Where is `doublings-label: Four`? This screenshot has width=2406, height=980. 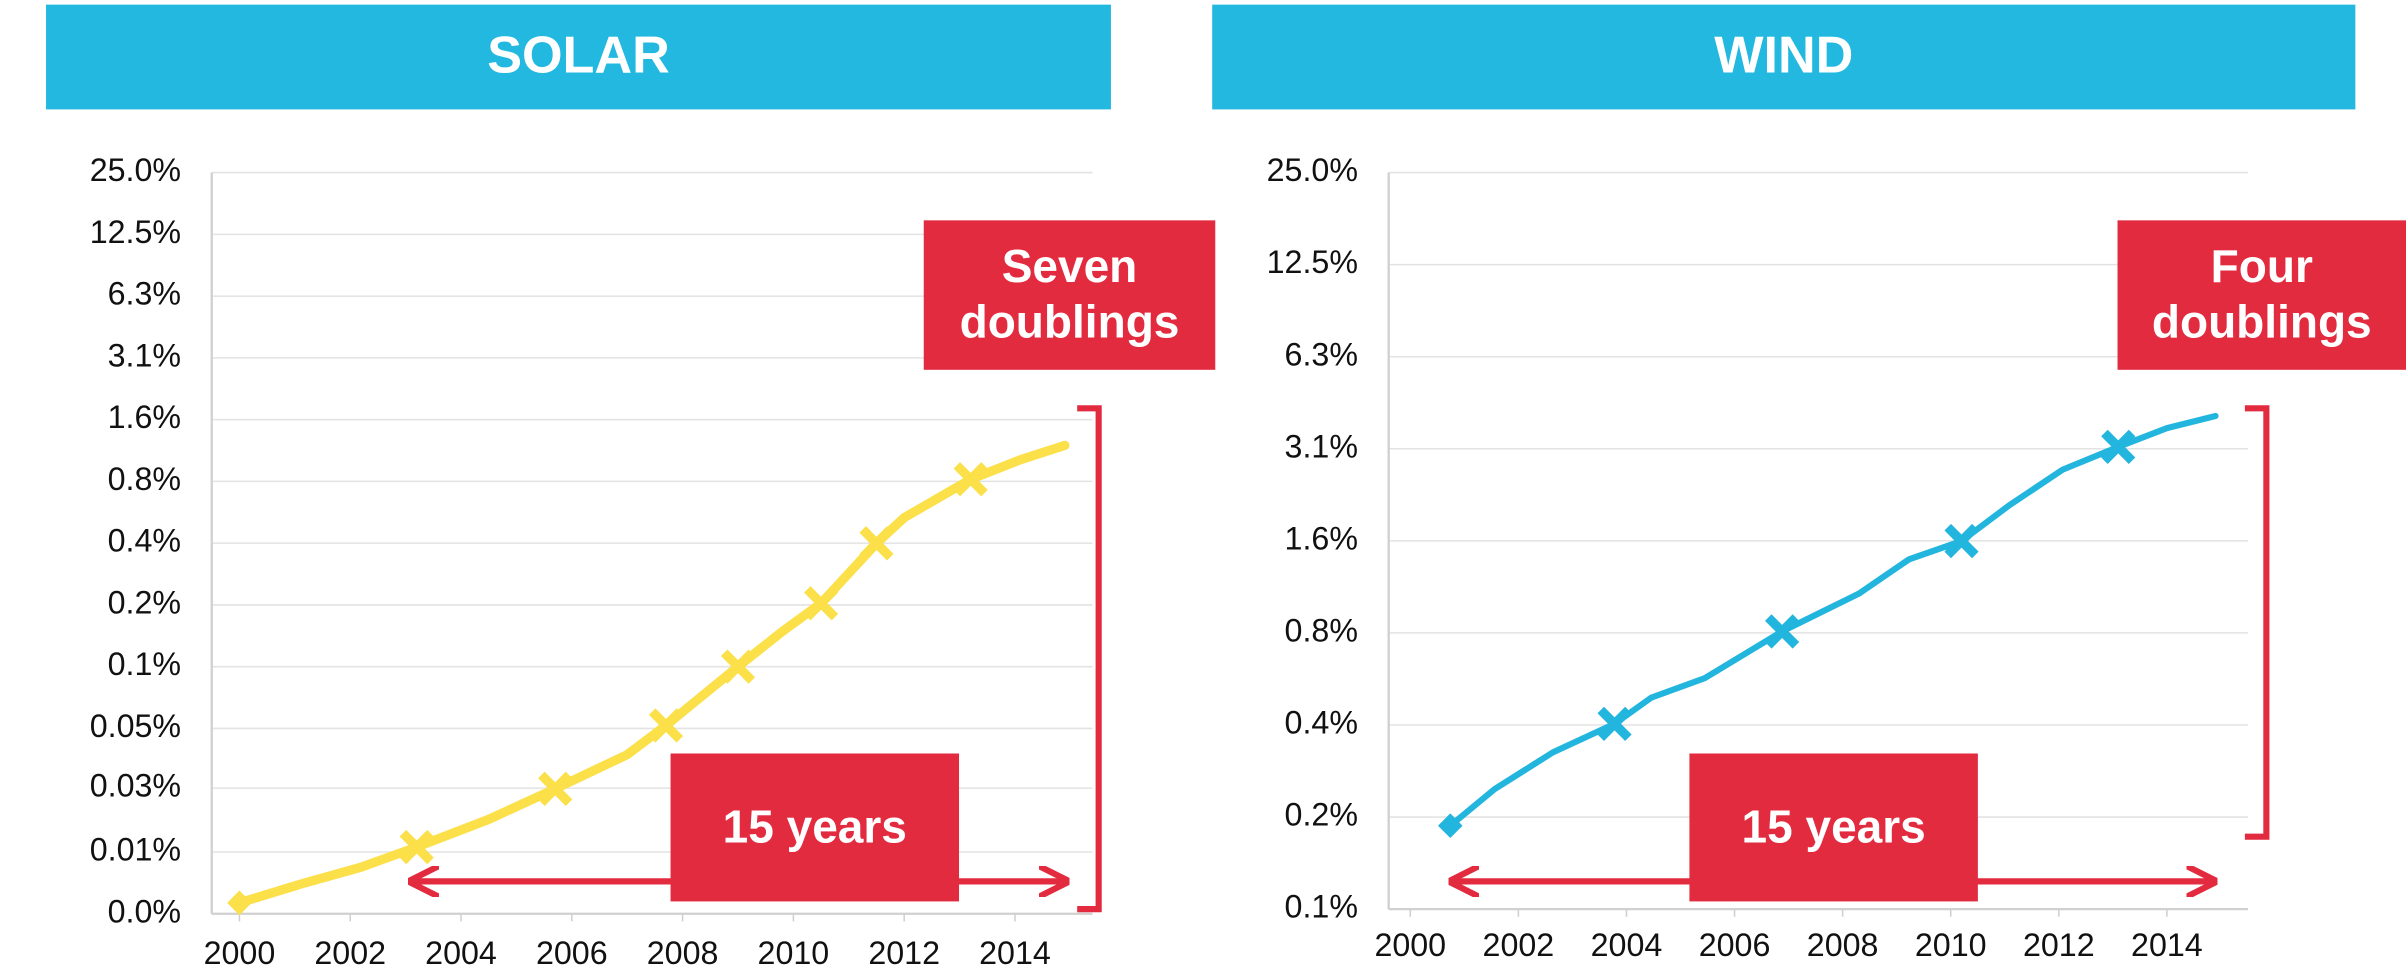
doublings-label: Four is located at coordinates (2262, 266).